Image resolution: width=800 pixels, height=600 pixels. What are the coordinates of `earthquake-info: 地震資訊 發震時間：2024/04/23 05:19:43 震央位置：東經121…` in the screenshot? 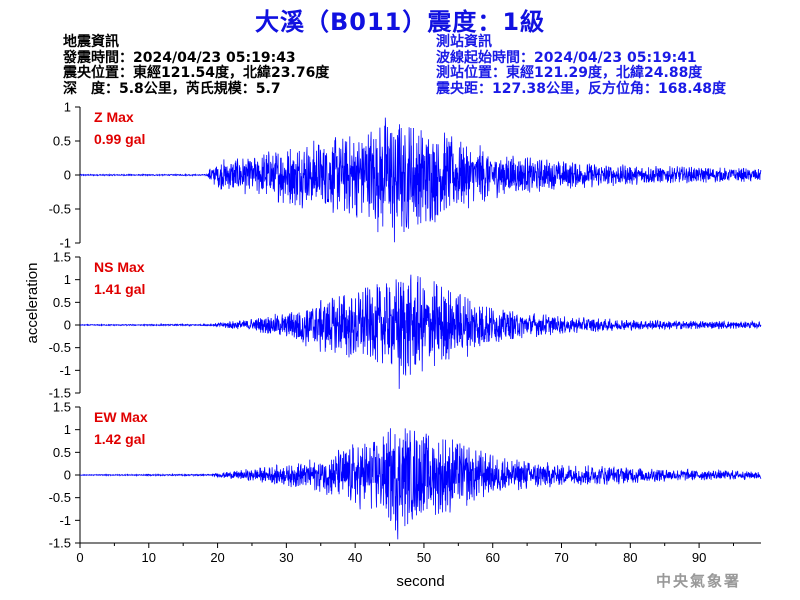 It's located at (196, 65).